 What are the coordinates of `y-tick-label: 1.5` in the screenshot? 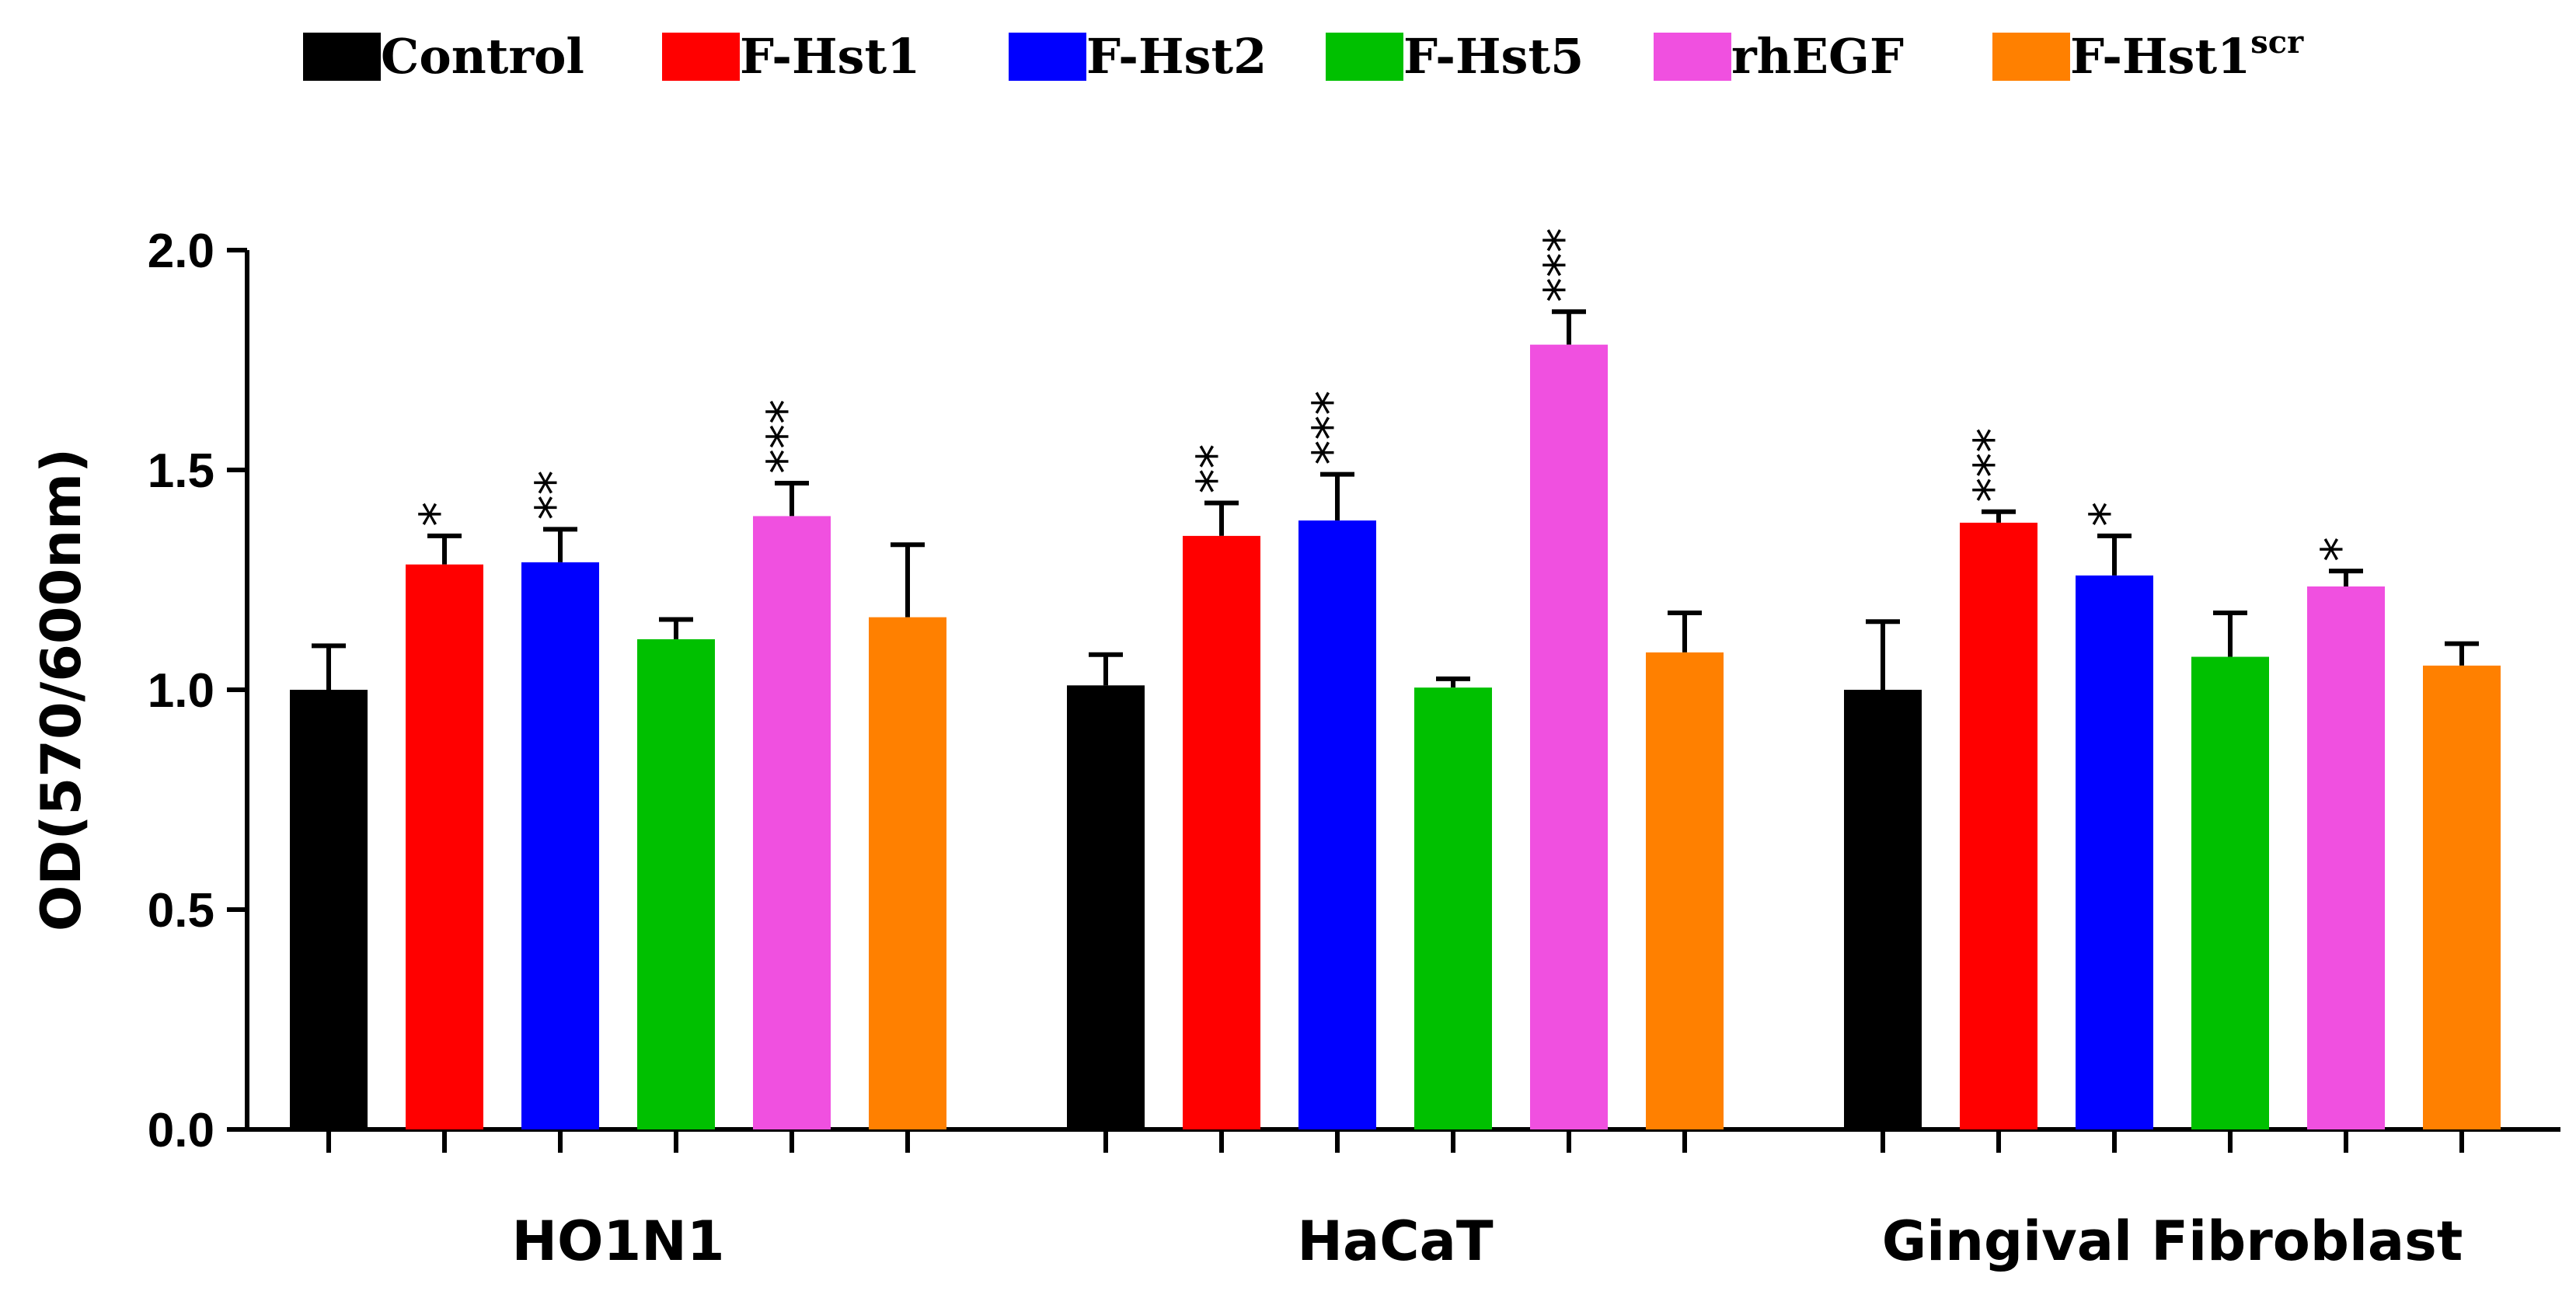 It's located at (181, 471).